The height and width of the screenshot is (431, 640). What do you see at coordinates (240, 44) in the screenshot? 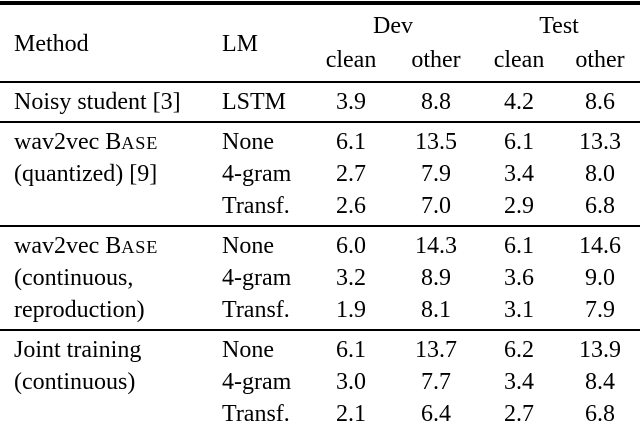
I see `column-header-lm: LM` at bounding box center [240, 44].